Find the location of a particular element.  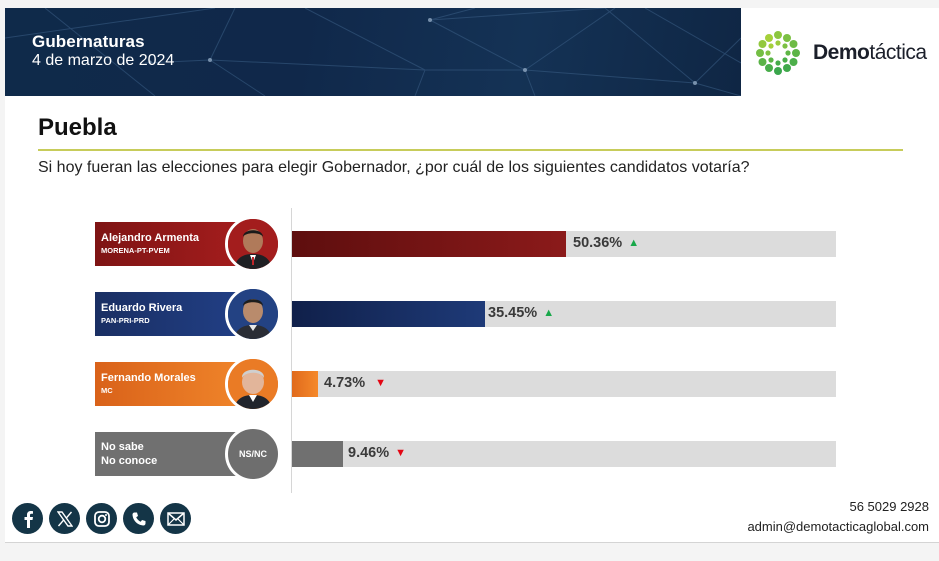

chart-row-nsnc: No sabe No conoce NS/NC 9.46% ▼ is located at coordinates (472, 451).